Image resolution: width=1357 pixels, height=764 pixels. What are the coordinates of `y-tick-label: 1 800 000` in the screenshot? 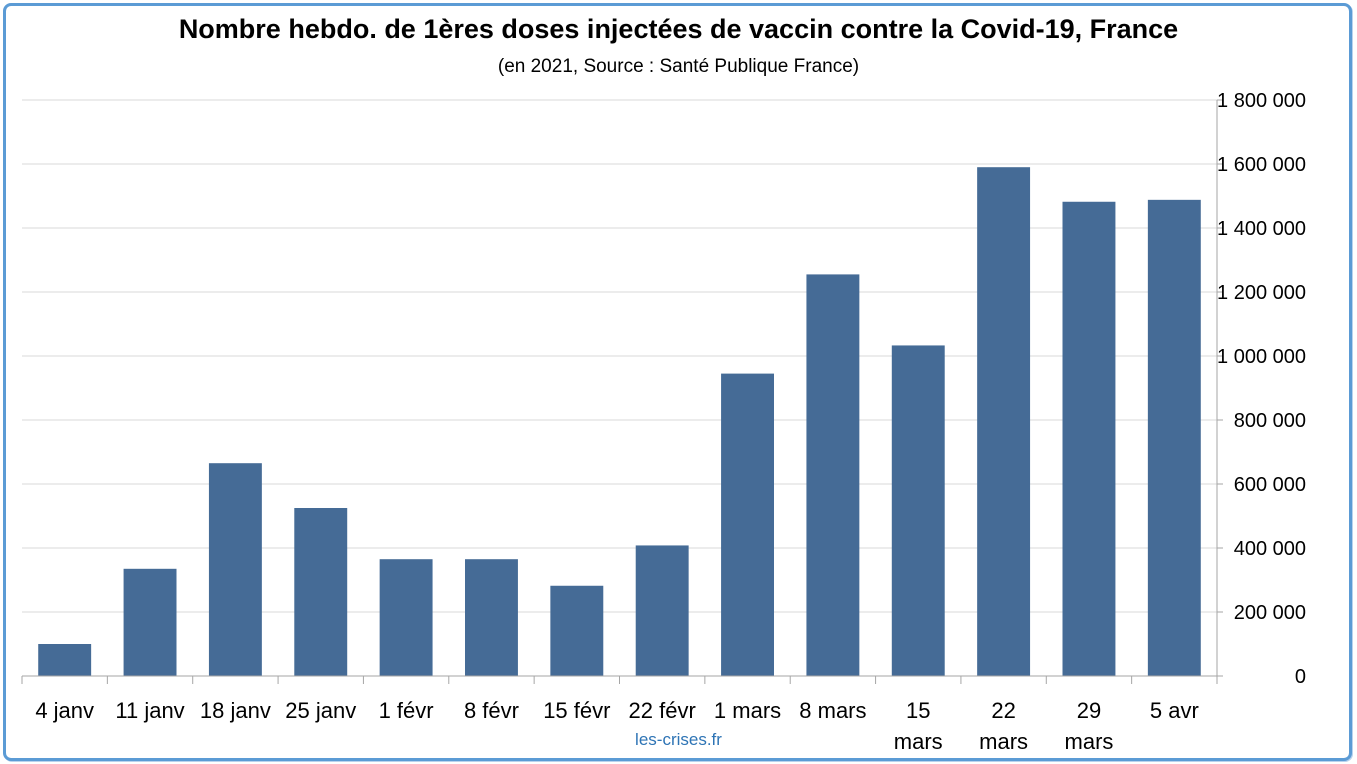 It's located at (1261, 101).